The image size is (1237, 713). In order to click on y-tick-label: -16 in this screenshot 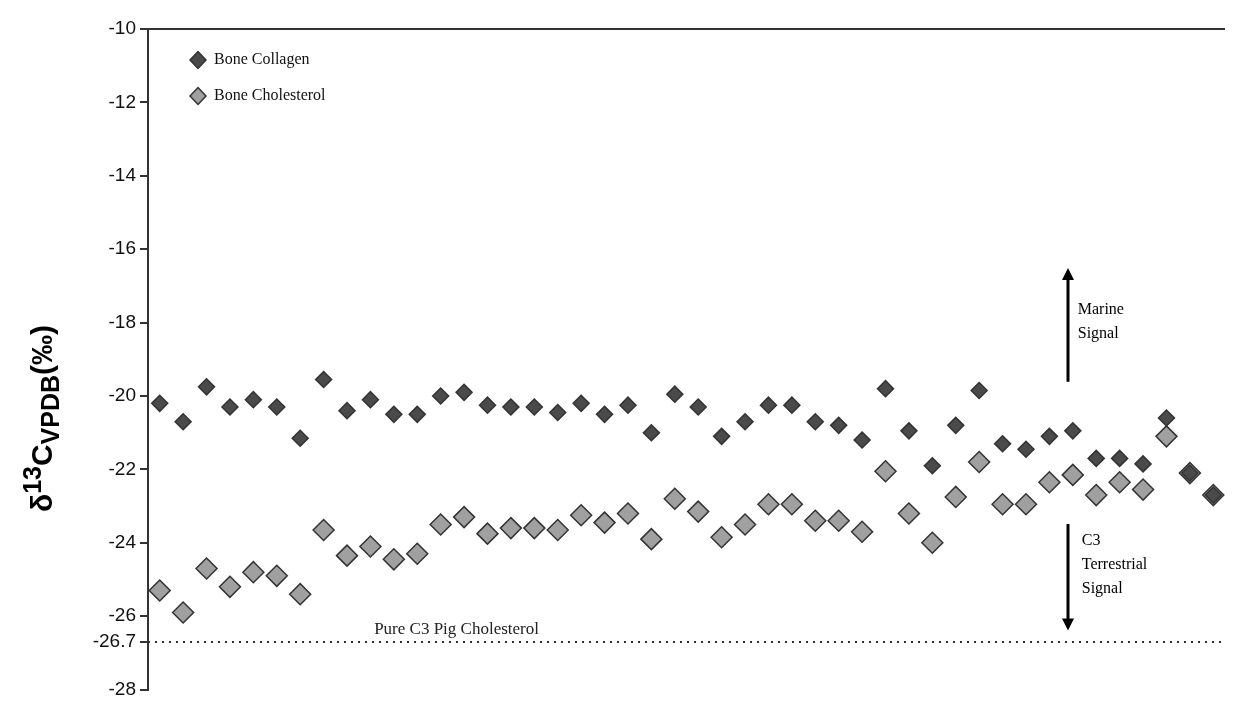, I will do `click(122, 248)`.